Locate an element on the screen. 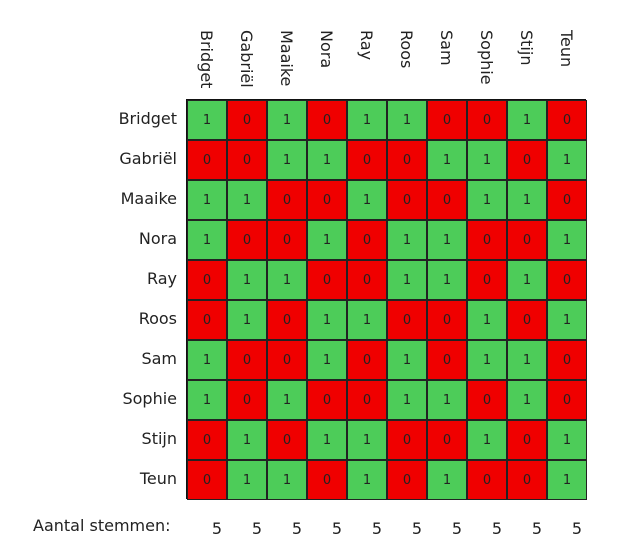  matrix-cell-r9-c7: 0 is located at coordinates (447, 440).